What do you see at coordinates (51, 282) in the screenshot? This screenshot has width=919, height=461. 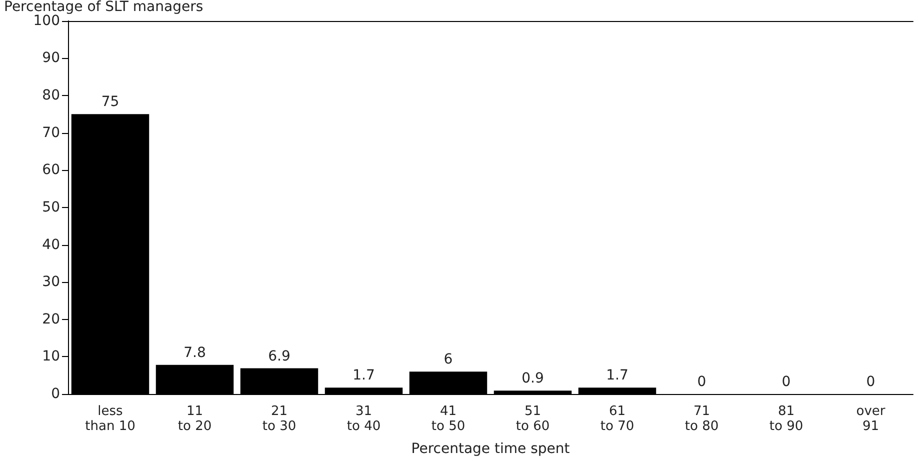 I see `y-tick-label: 30` at bounding box center [51, 282].